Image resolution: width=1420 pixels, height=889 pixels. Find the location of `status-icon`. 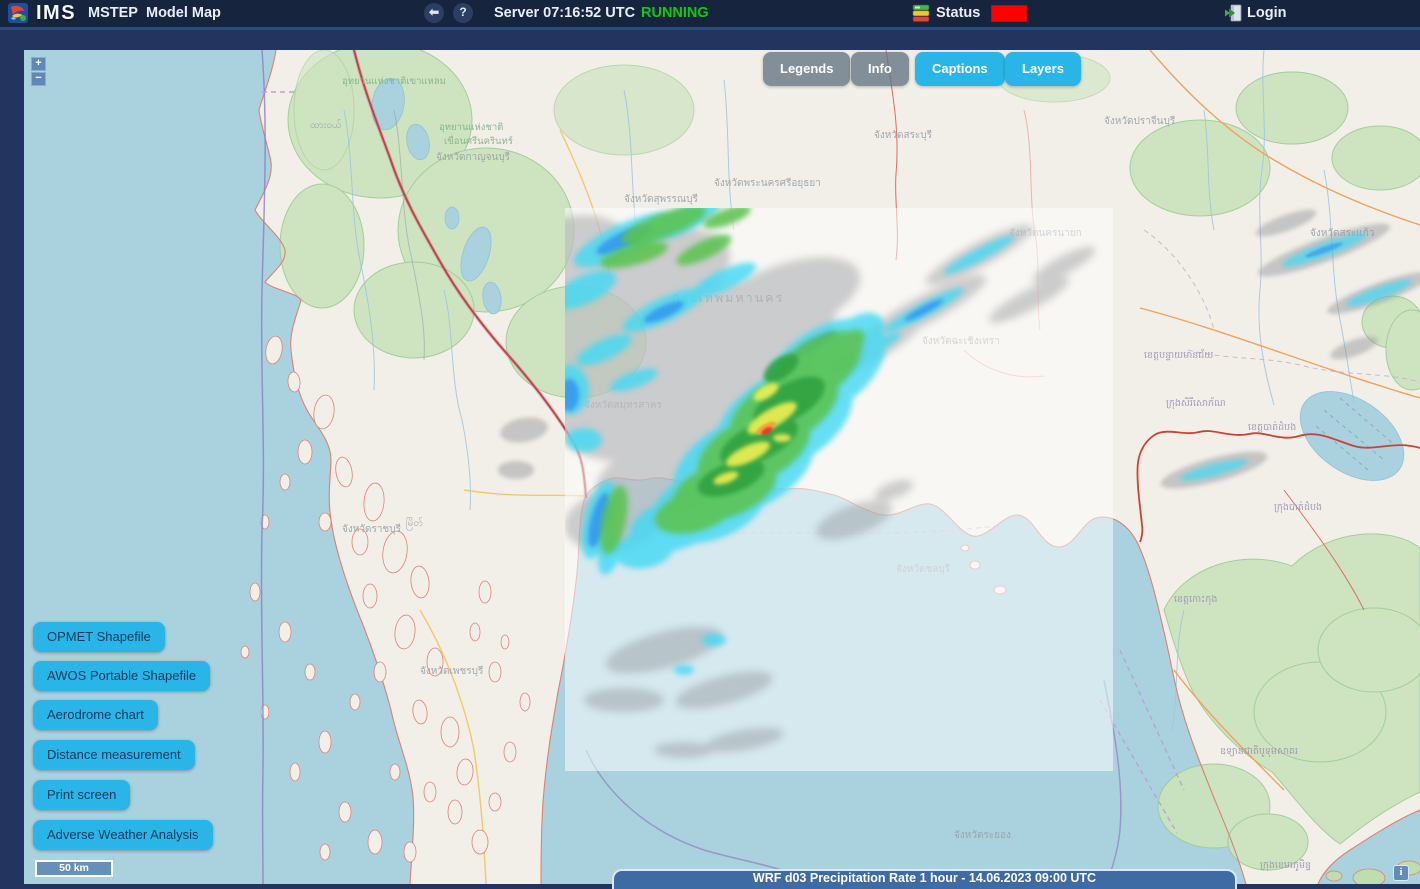

status-icon is located at coordinates (921, 15).